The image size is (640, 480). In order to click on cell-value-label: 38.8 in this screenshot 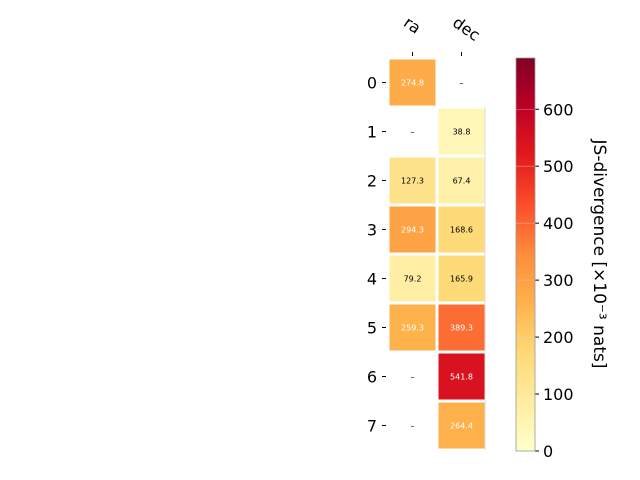, I will do `click(462, 132)`.